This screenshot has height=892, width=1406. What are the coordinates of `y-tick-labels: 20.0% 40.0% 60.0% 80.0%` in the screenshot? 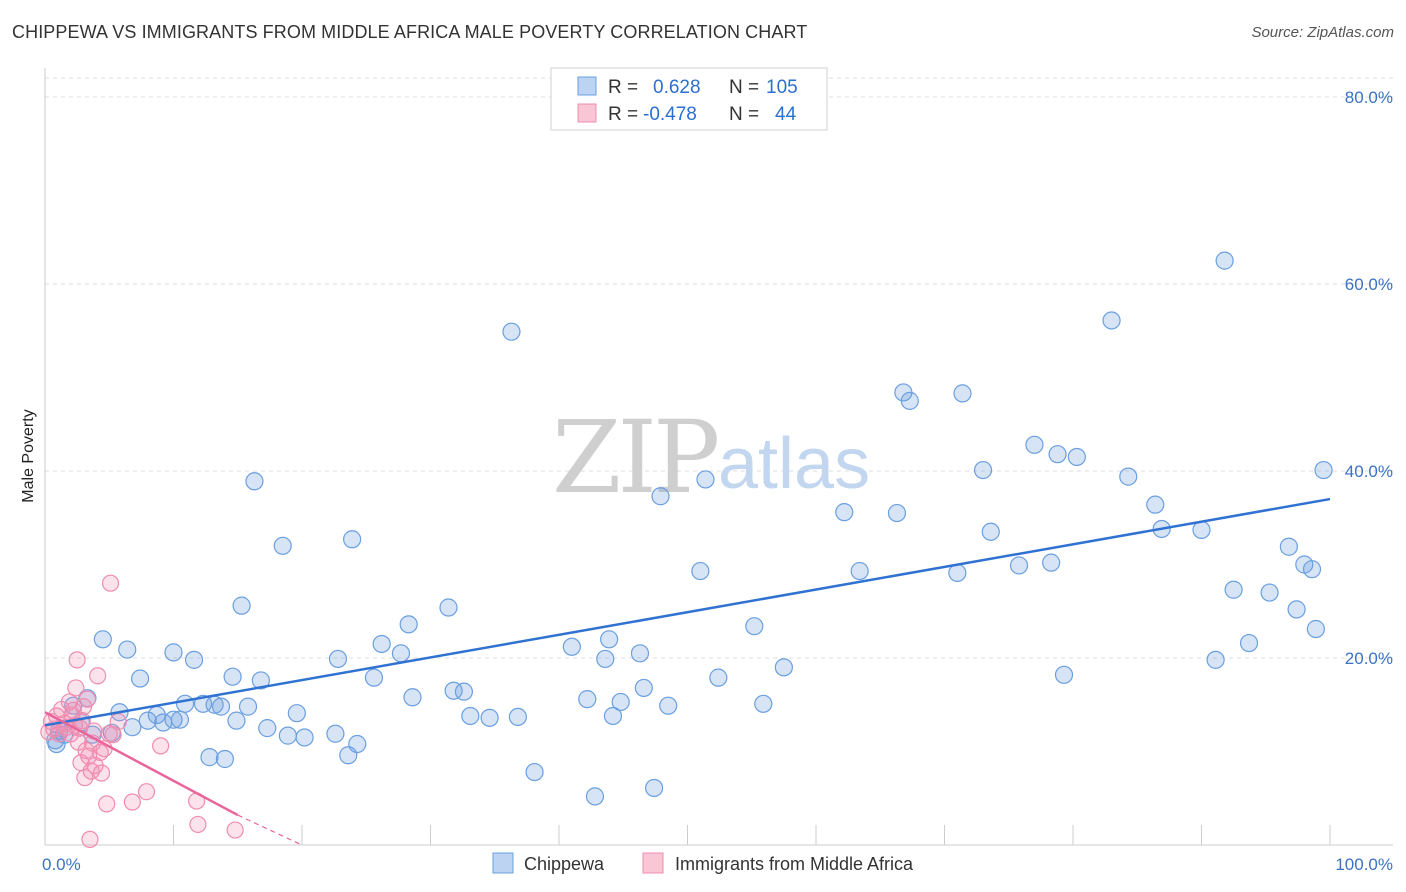 It's located at (1369, 378).